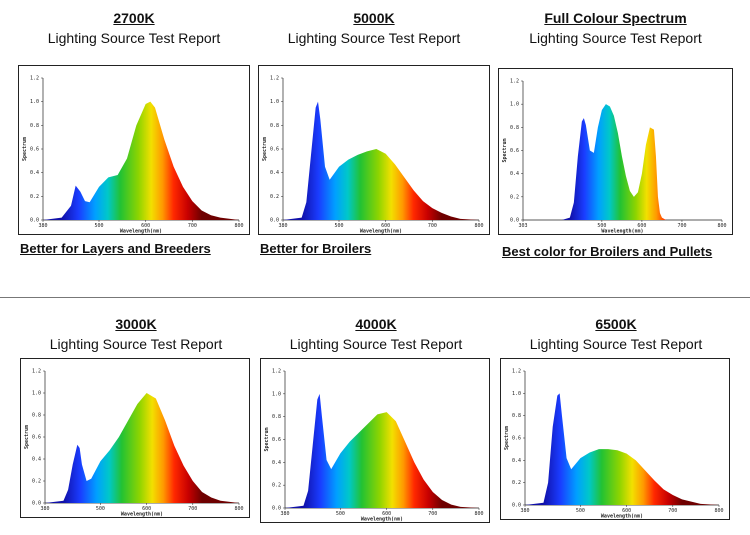  What do you see at coordinates (115, 248) in the screenshot?
I see `panel-caption: Better for Layers and Breeders` at bounding box center [115, 248].